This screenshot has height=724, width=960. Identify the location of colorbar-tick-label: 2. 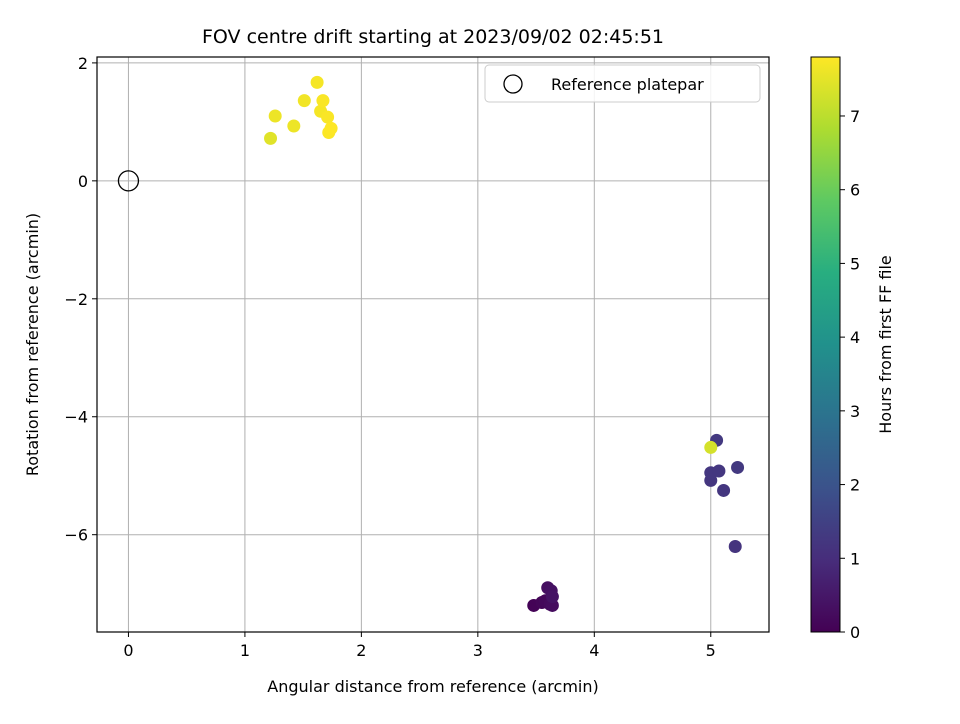
(855, 485).